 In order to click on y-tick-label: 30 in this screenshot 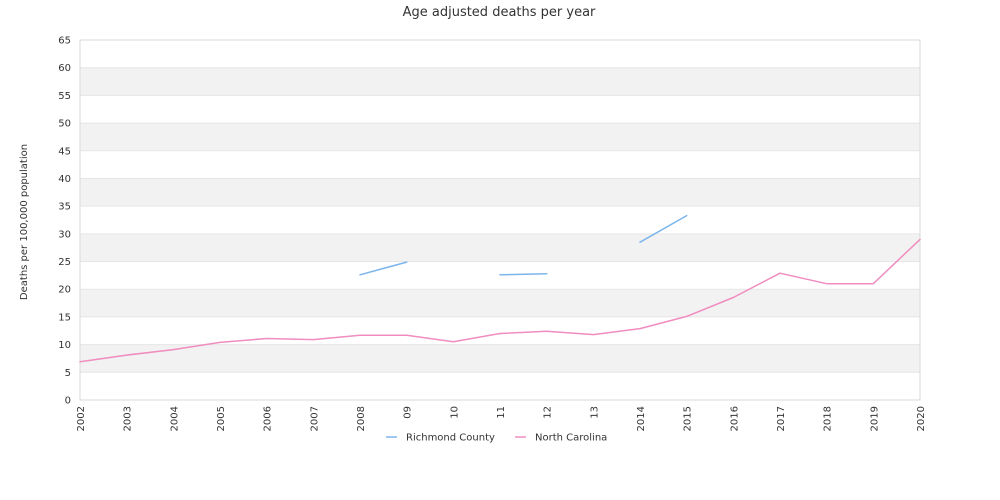, I will do `click(64, 234)`.